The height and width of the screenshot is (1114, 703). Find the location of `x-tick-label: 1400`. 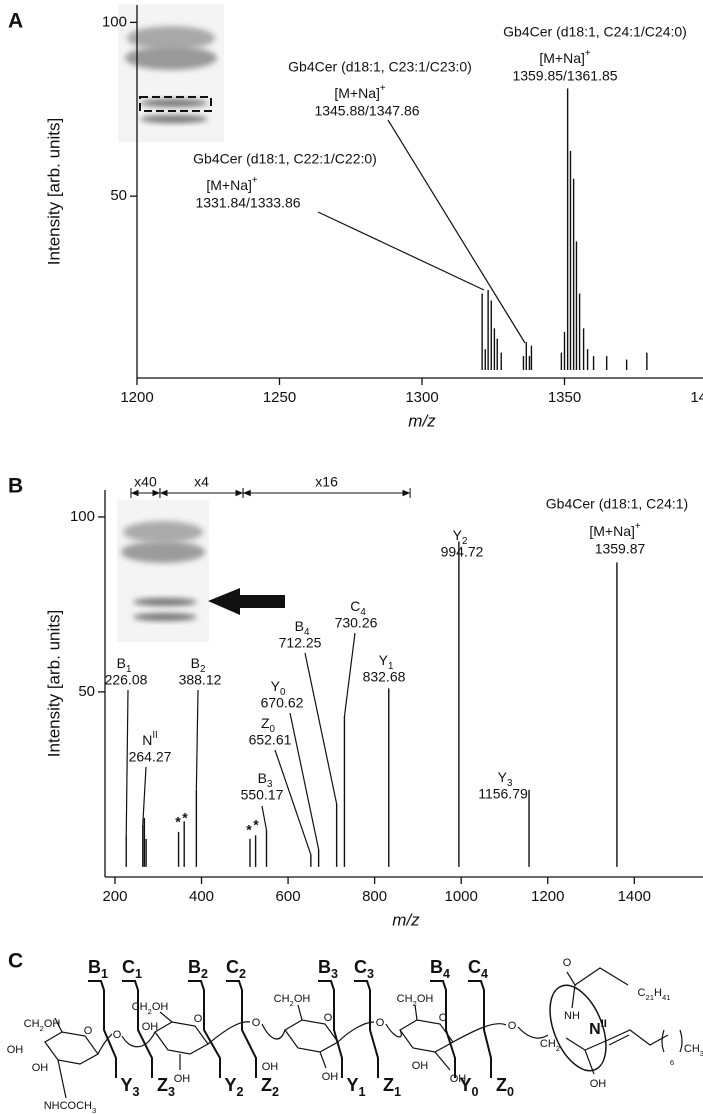

x-tick-label: 1400 is located at coordinates (634, 896).